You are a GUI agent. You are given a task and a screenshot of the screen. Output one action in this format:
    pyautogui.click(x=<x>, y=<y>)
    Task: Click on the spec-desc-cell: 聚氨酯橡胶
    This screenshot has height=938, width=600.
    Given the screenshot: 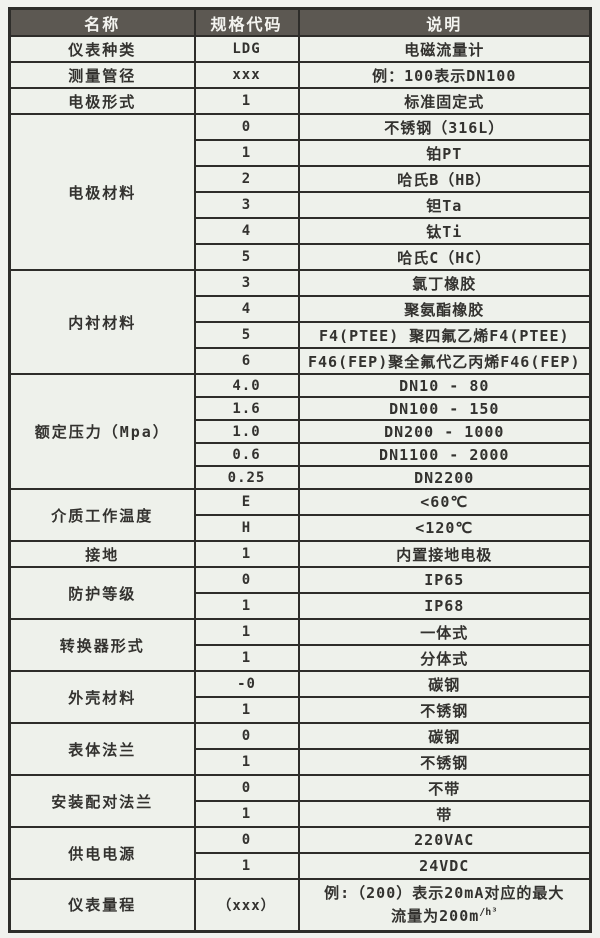 What is the action you would take?
    pyautogui.click(x=444, y=309)
    